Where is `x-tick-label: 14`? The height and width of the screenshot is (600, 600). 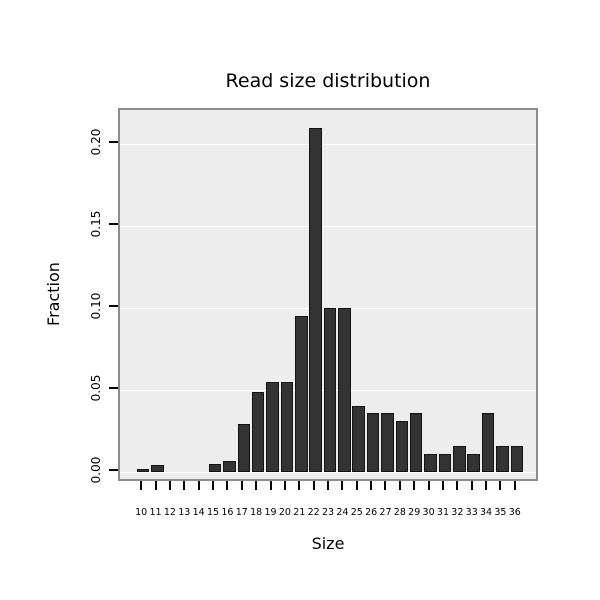 x-tick-label: 14 is located at coordinates (198, 512).